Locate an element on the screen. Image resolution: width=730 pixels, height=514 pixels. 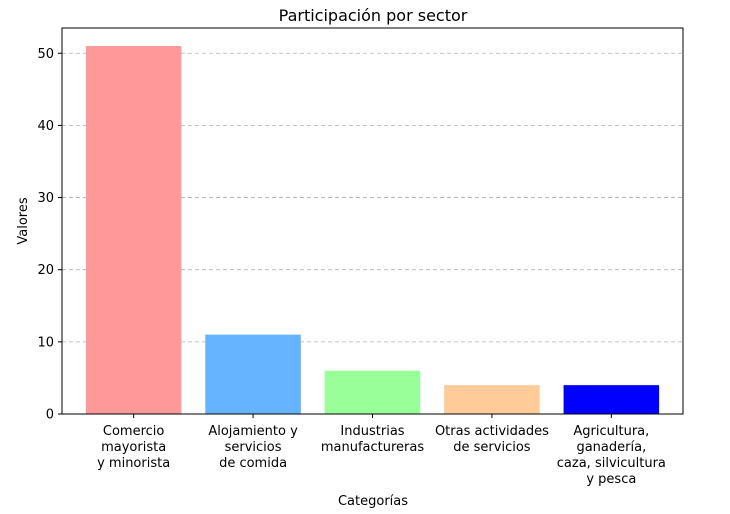
x-tick-label: Otras actividades de servicios is located at coordinates (492, 439).